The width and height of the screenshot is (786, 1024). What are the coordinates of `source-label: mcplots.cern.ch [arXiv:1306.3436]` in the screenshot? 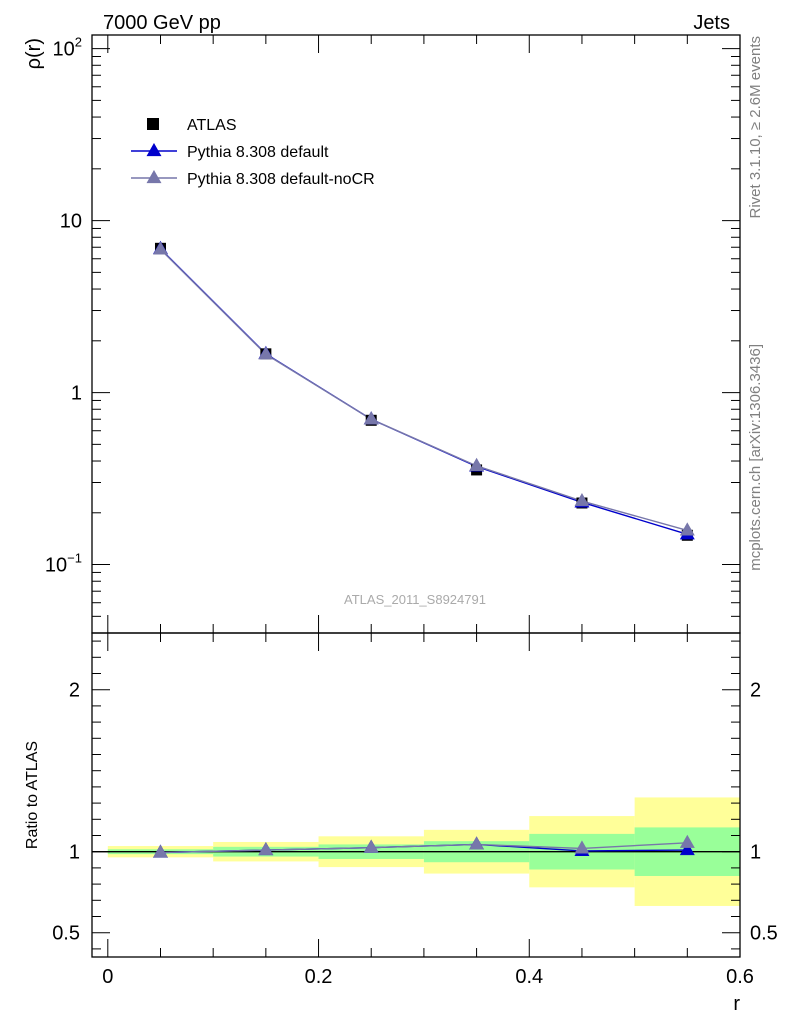 It's located at (755, 457).